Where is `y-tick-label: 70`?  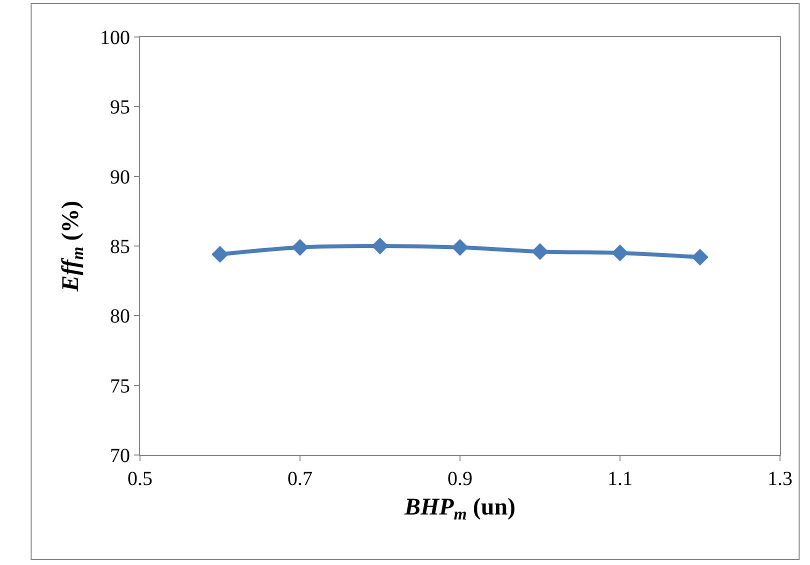
y-tick-label: 70 is located at coordinates (120, 456).